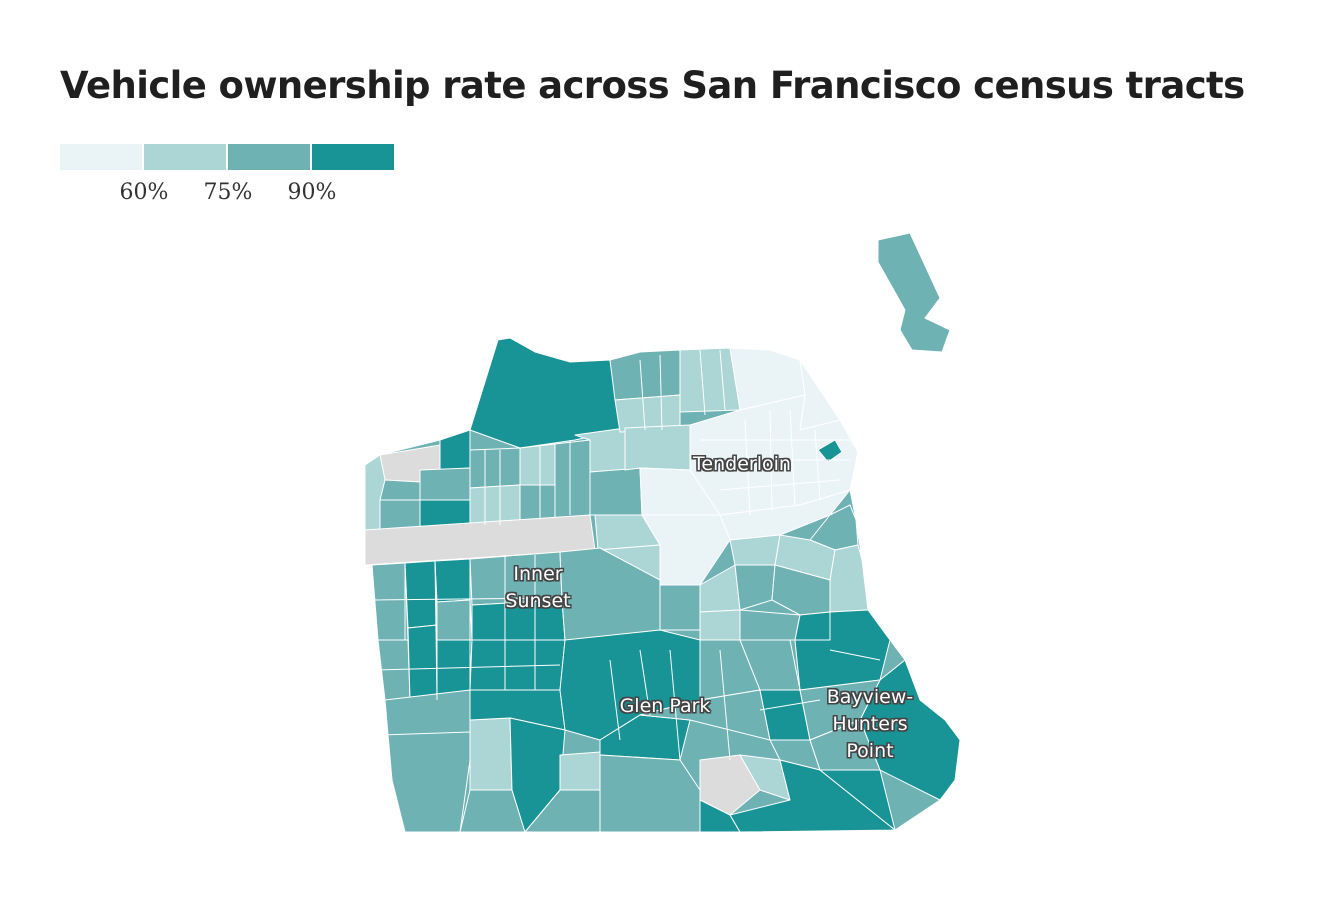  I want to click on richmond-tract-c, so click(445, 484).